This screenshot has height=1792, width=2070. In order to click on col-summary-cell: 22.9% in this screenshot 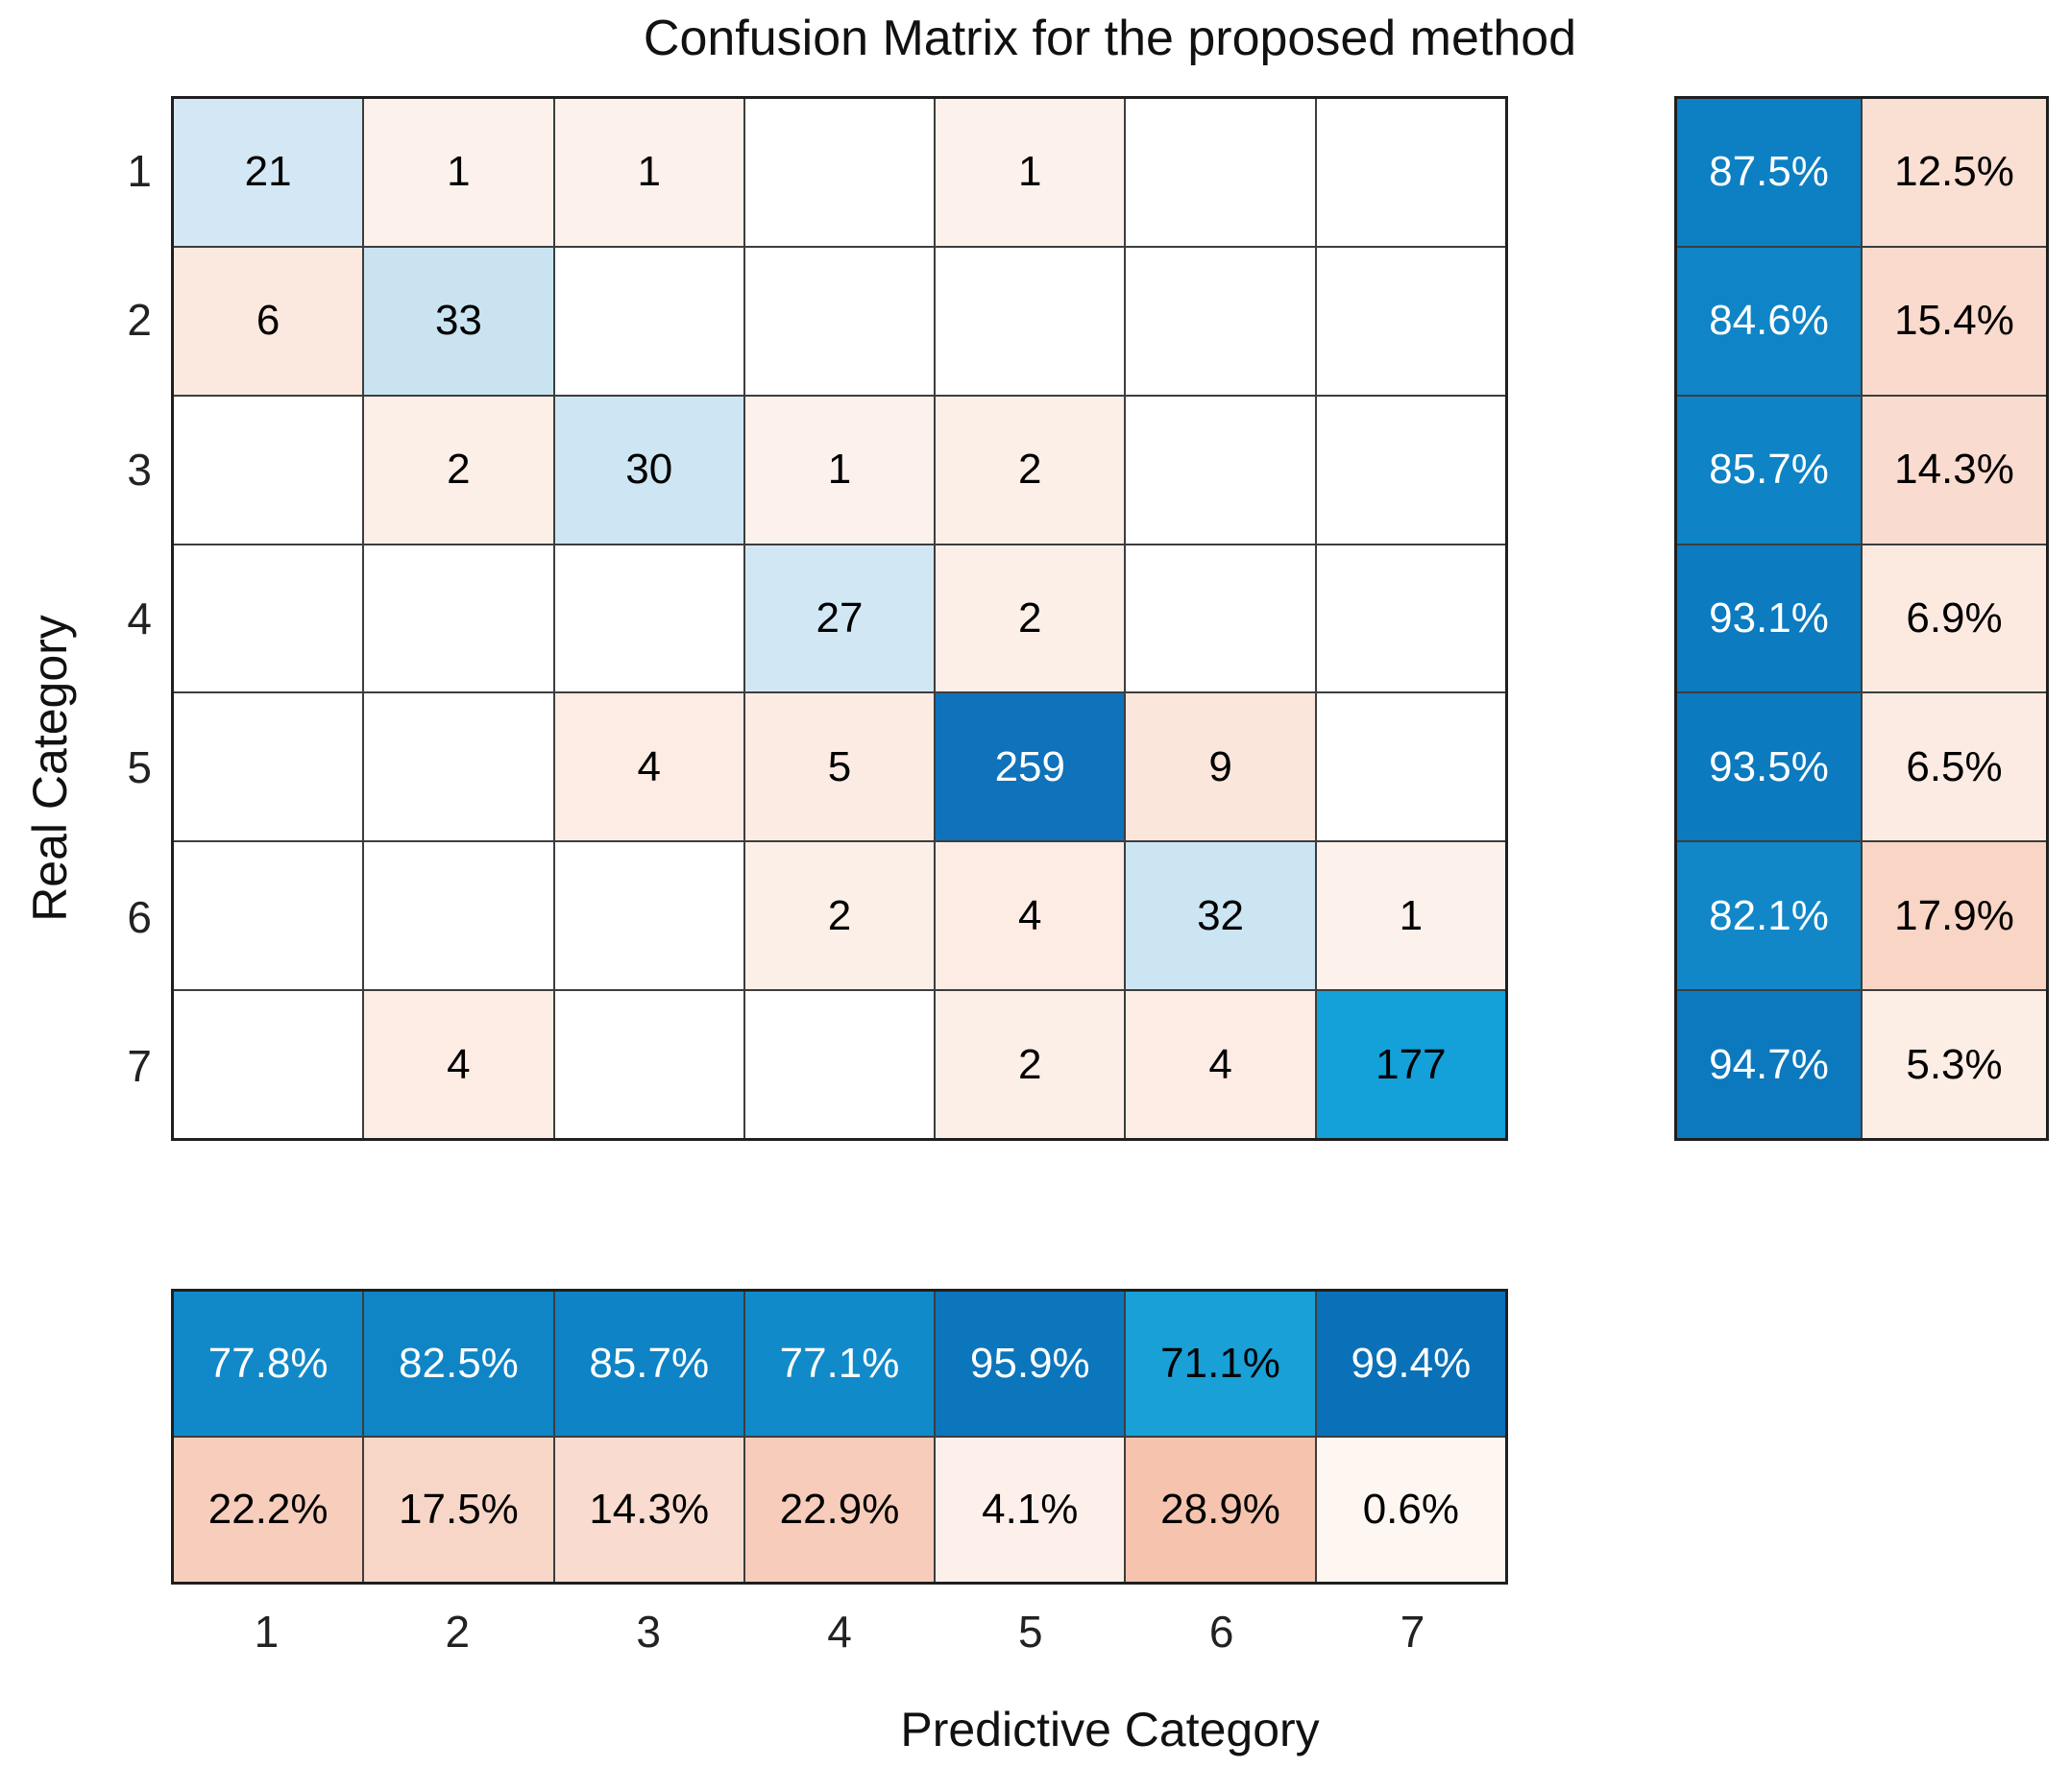, I will do `click(839, 1510)`.